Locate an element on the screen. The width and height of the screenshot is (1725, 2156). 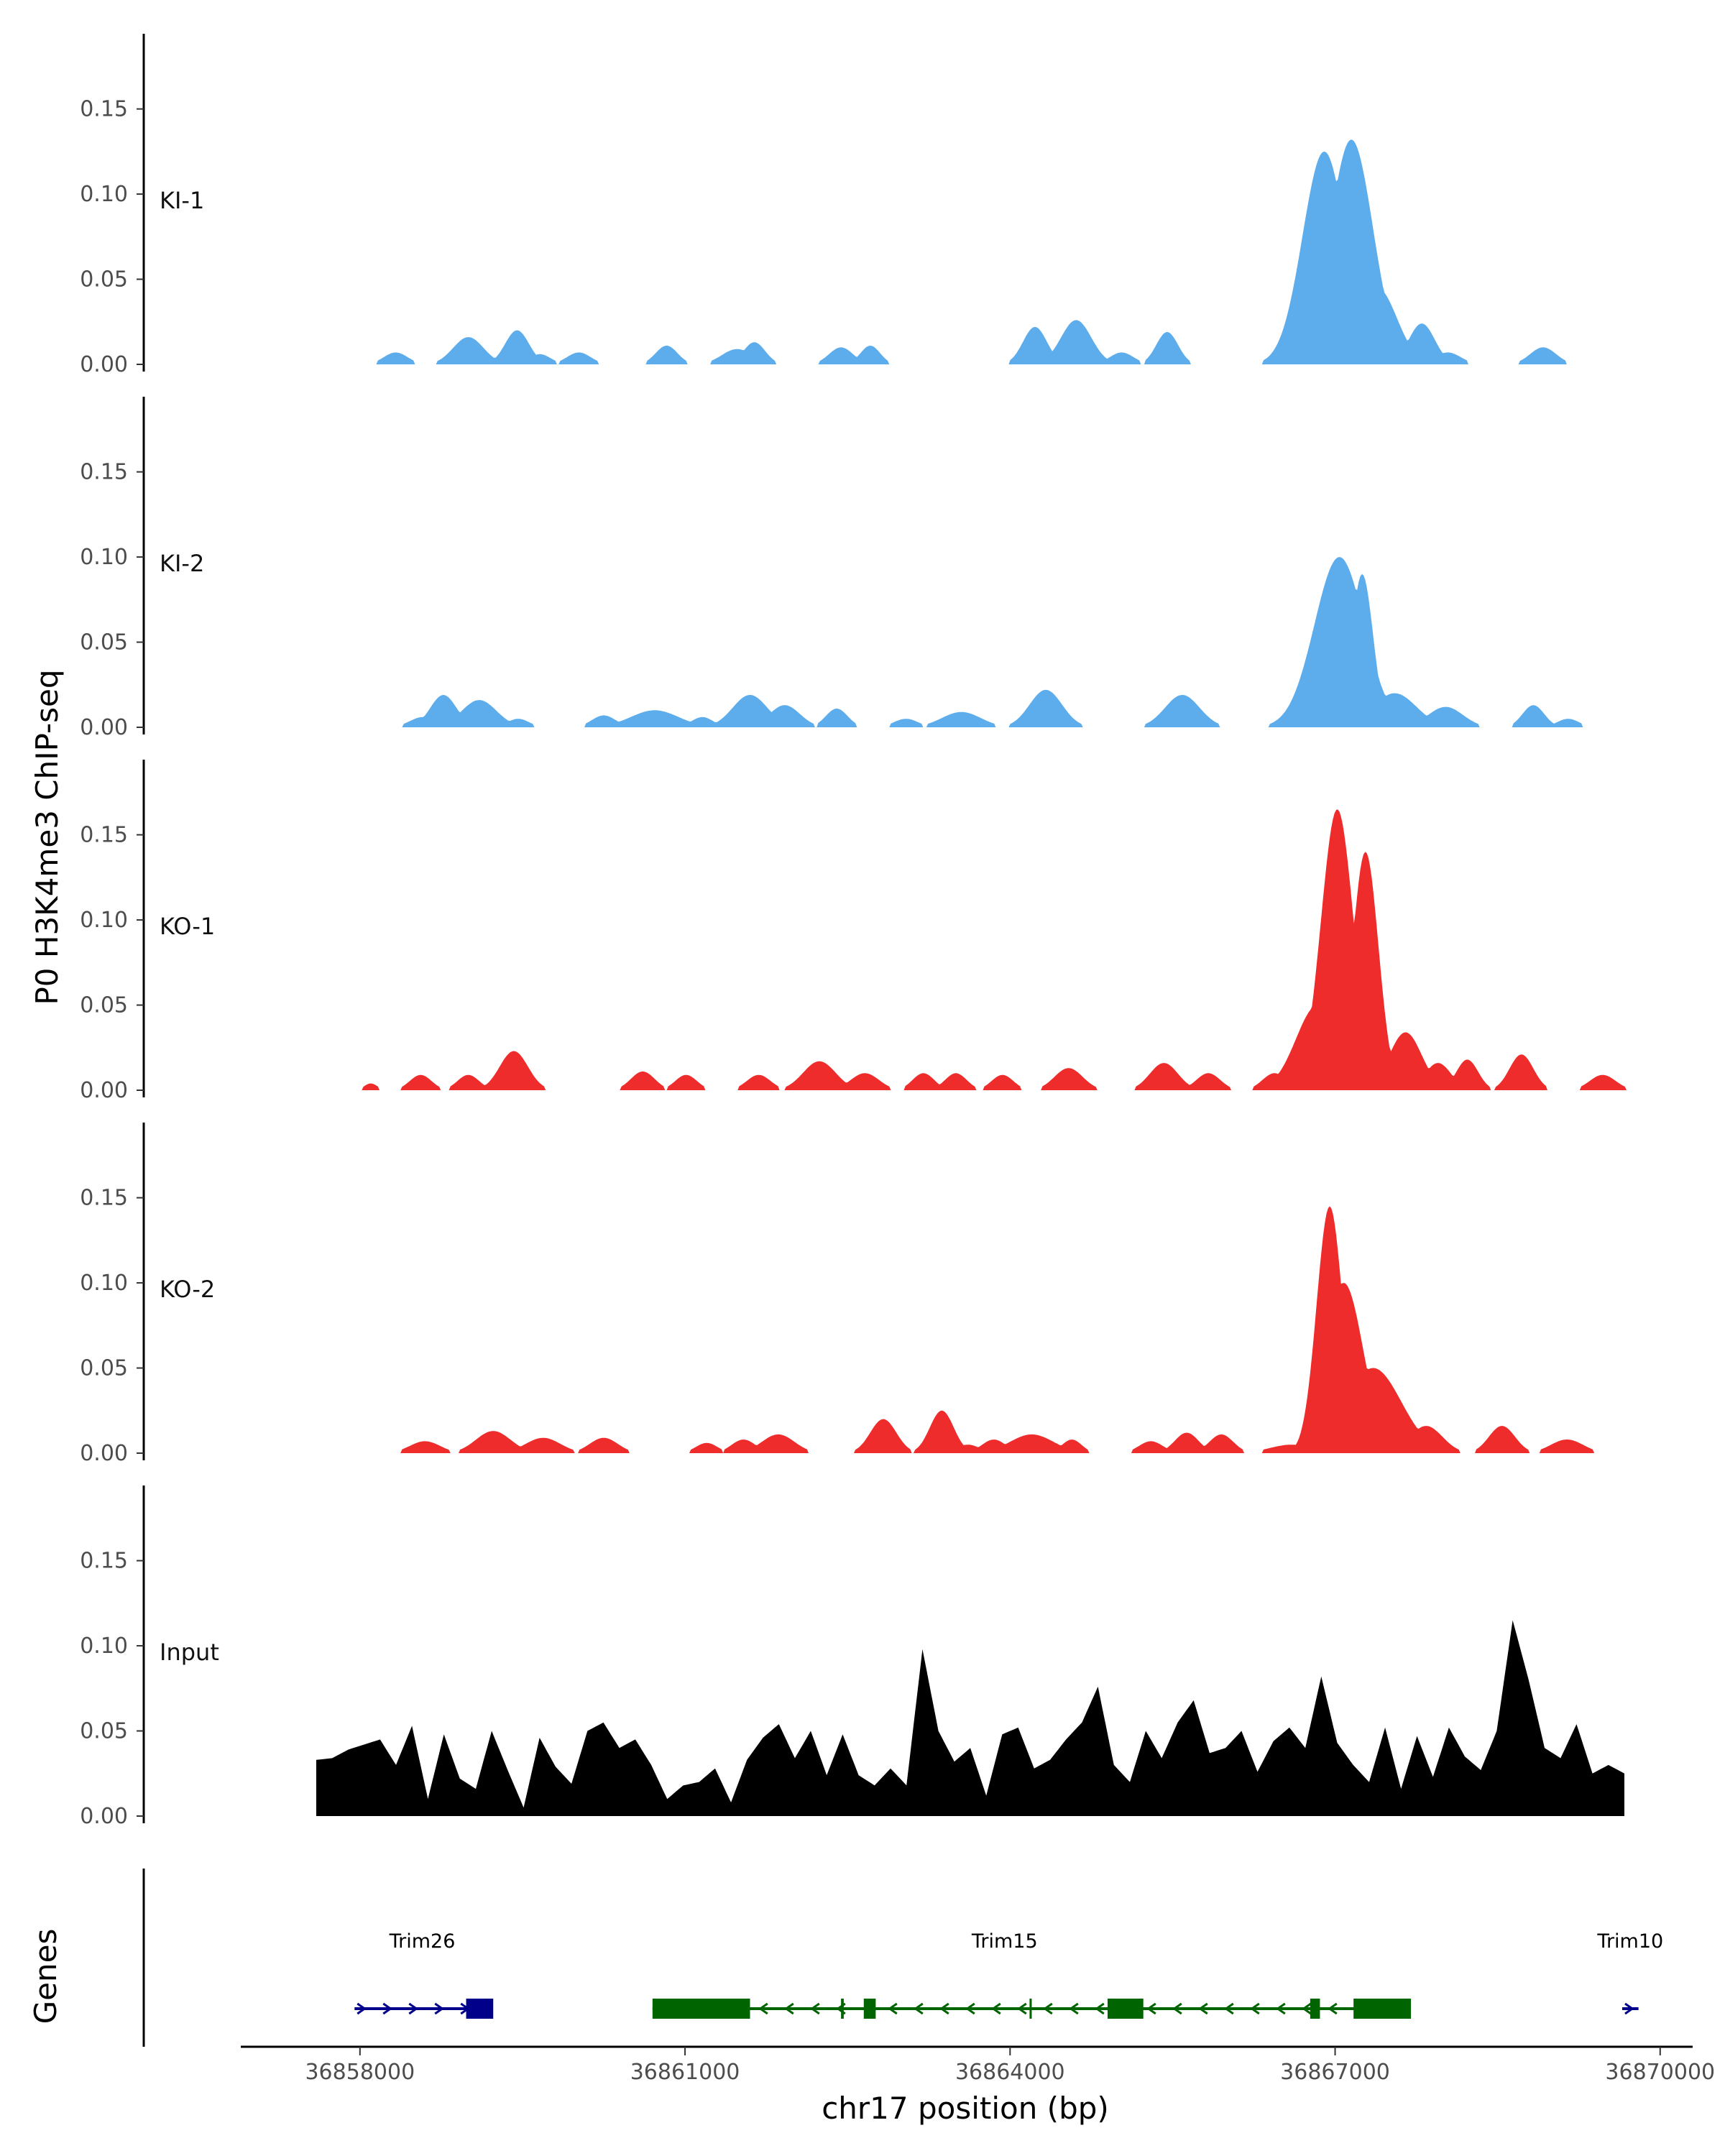
track-ki-2: 0.00 0.05 0.10 0.15 KI-2 is located at coordinates (886, 568).